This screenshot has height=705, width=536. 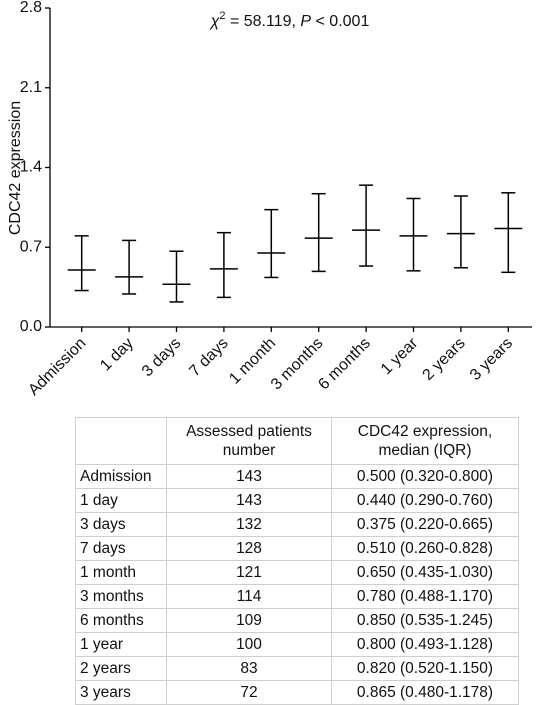 What do you see at coordinates (249, 644) in the screenshot?
I see `table-cell: 100` at bounding box center [249, 644].